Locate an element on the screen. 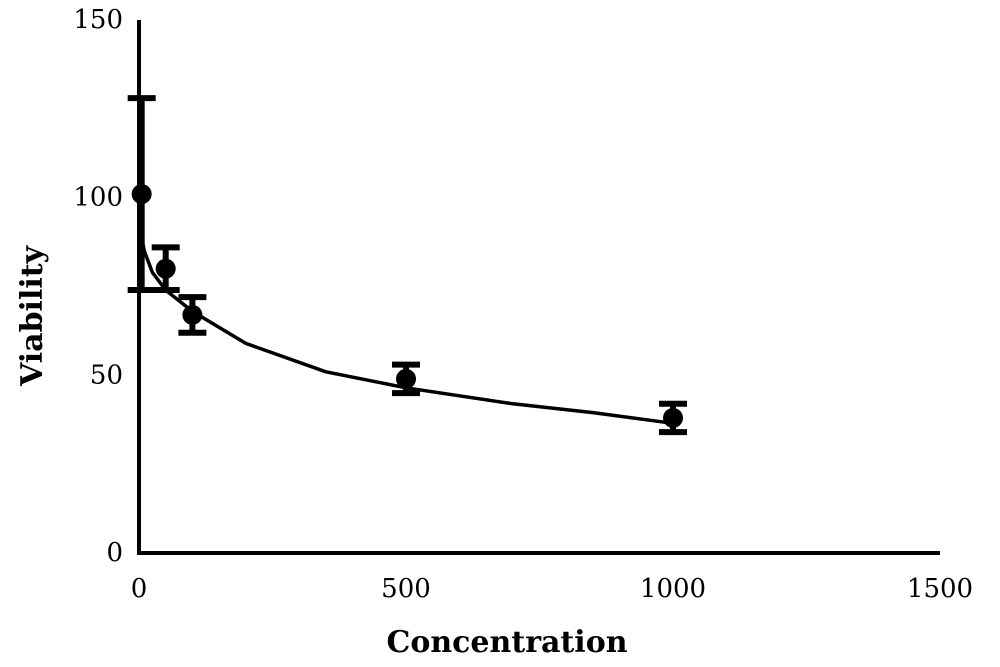 This screenshot has width=1000, height=667. x-axis-title: Concentration is located at coordinates (506, 642).